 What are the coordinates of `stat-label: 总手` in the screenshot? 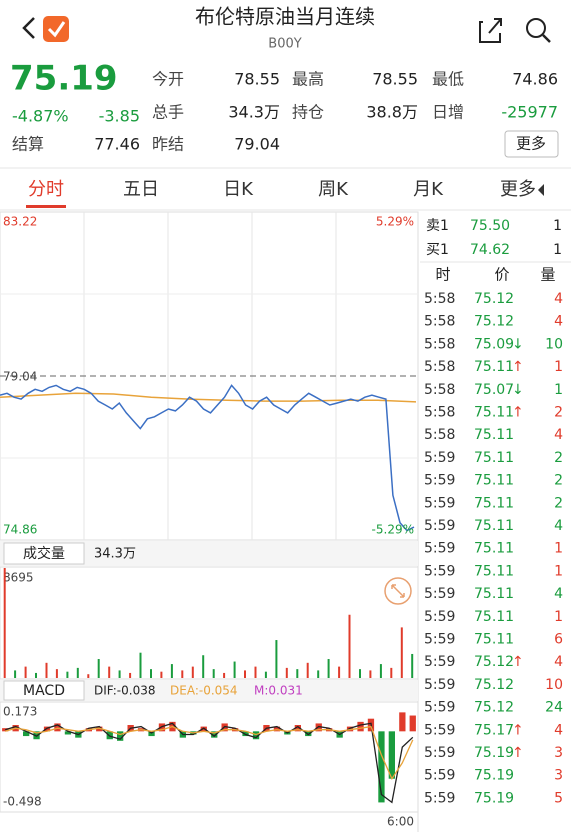 It's located at (168, 112).